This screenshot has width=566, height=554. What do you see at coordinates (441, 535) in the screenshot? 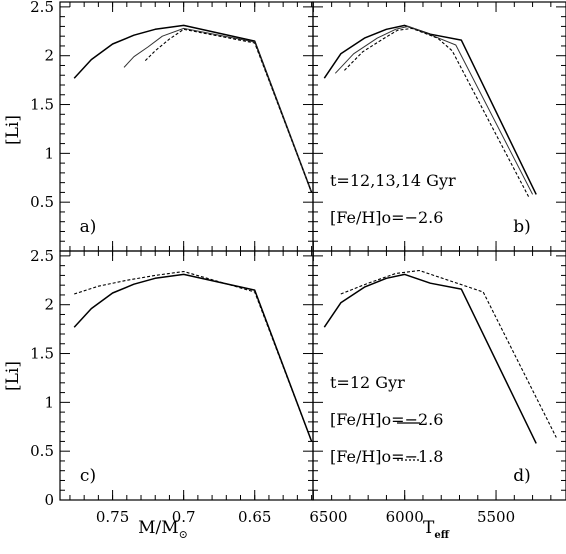
I see `x-axis-label-right-sub: eff` at bounding box center [441, 535].